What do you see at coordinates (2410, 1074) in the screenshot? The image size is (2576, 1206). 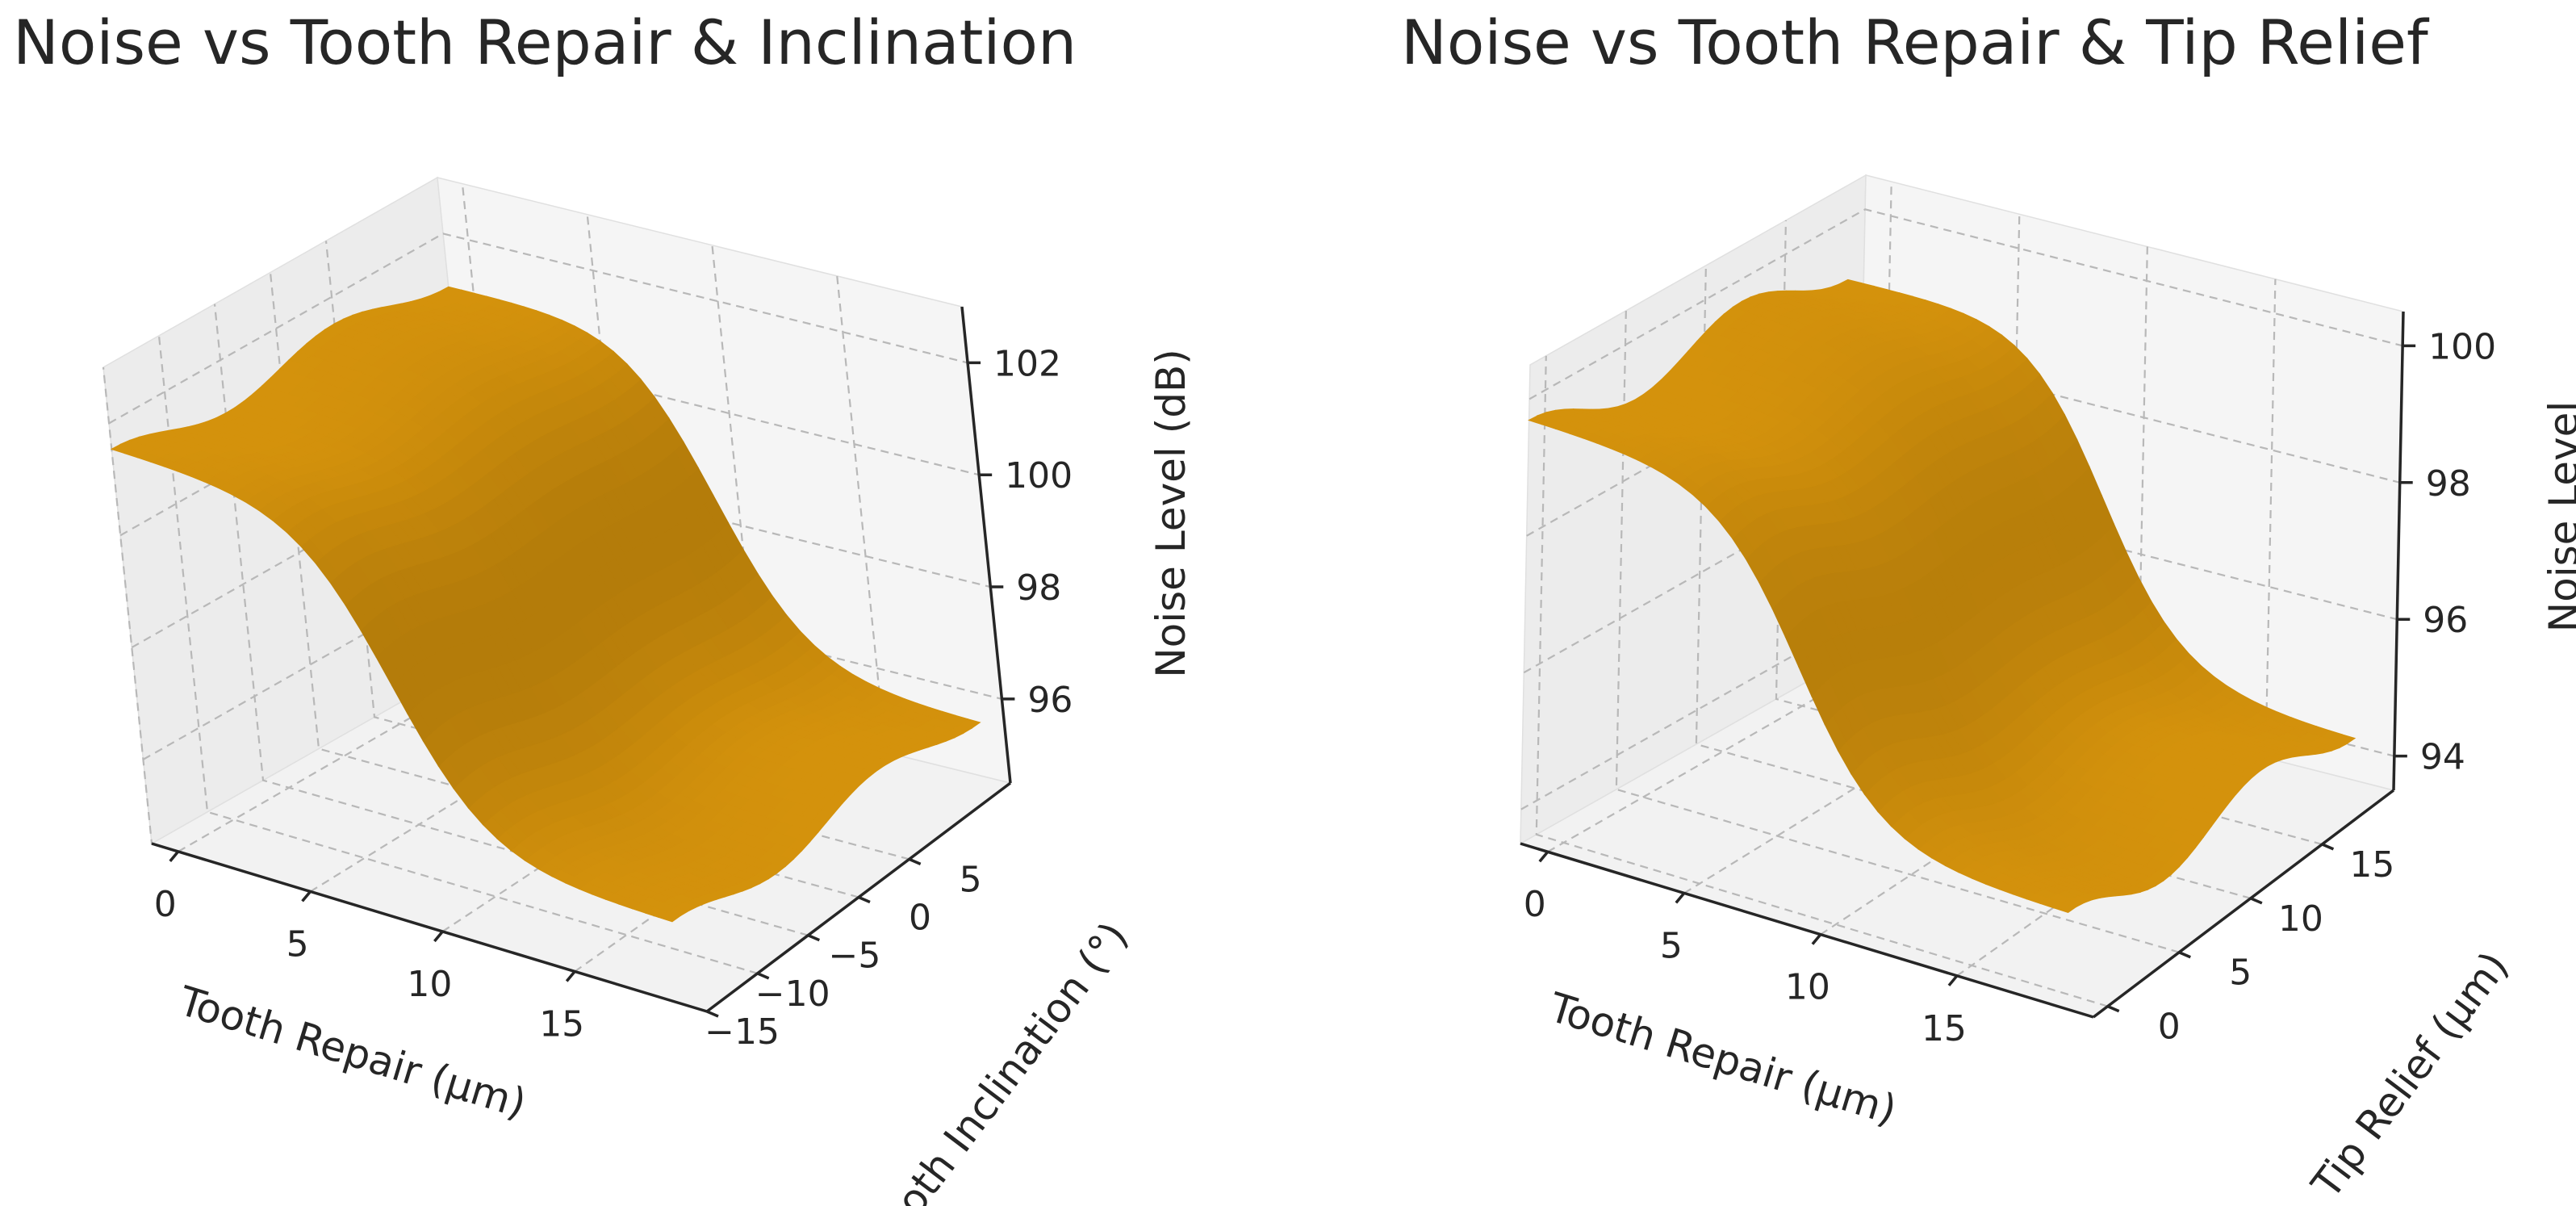 I see `y-axis-label: Tip Relief (μm)` at bounding box center [2410, 1074].